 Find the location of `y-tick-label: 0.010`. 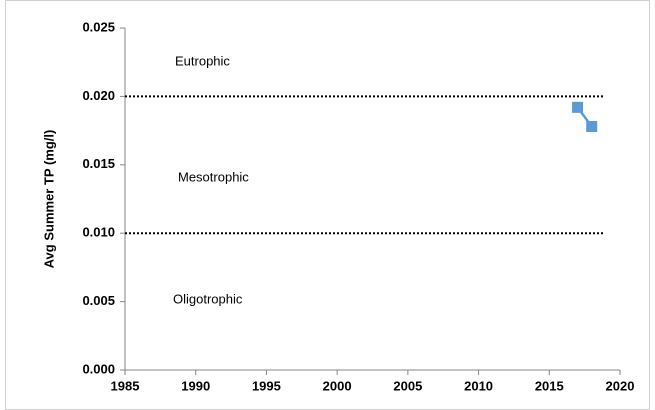

y-tick-label: 0.010 is located at coordinates (98, 232).